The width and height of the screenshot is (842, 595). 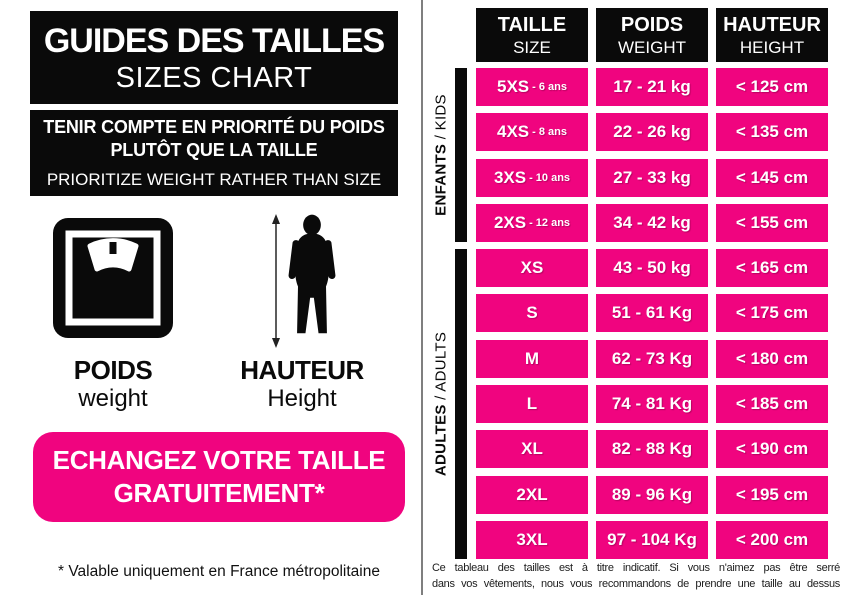 I want to click on kids-label-en: KIDS, so click(x=441, y=112).